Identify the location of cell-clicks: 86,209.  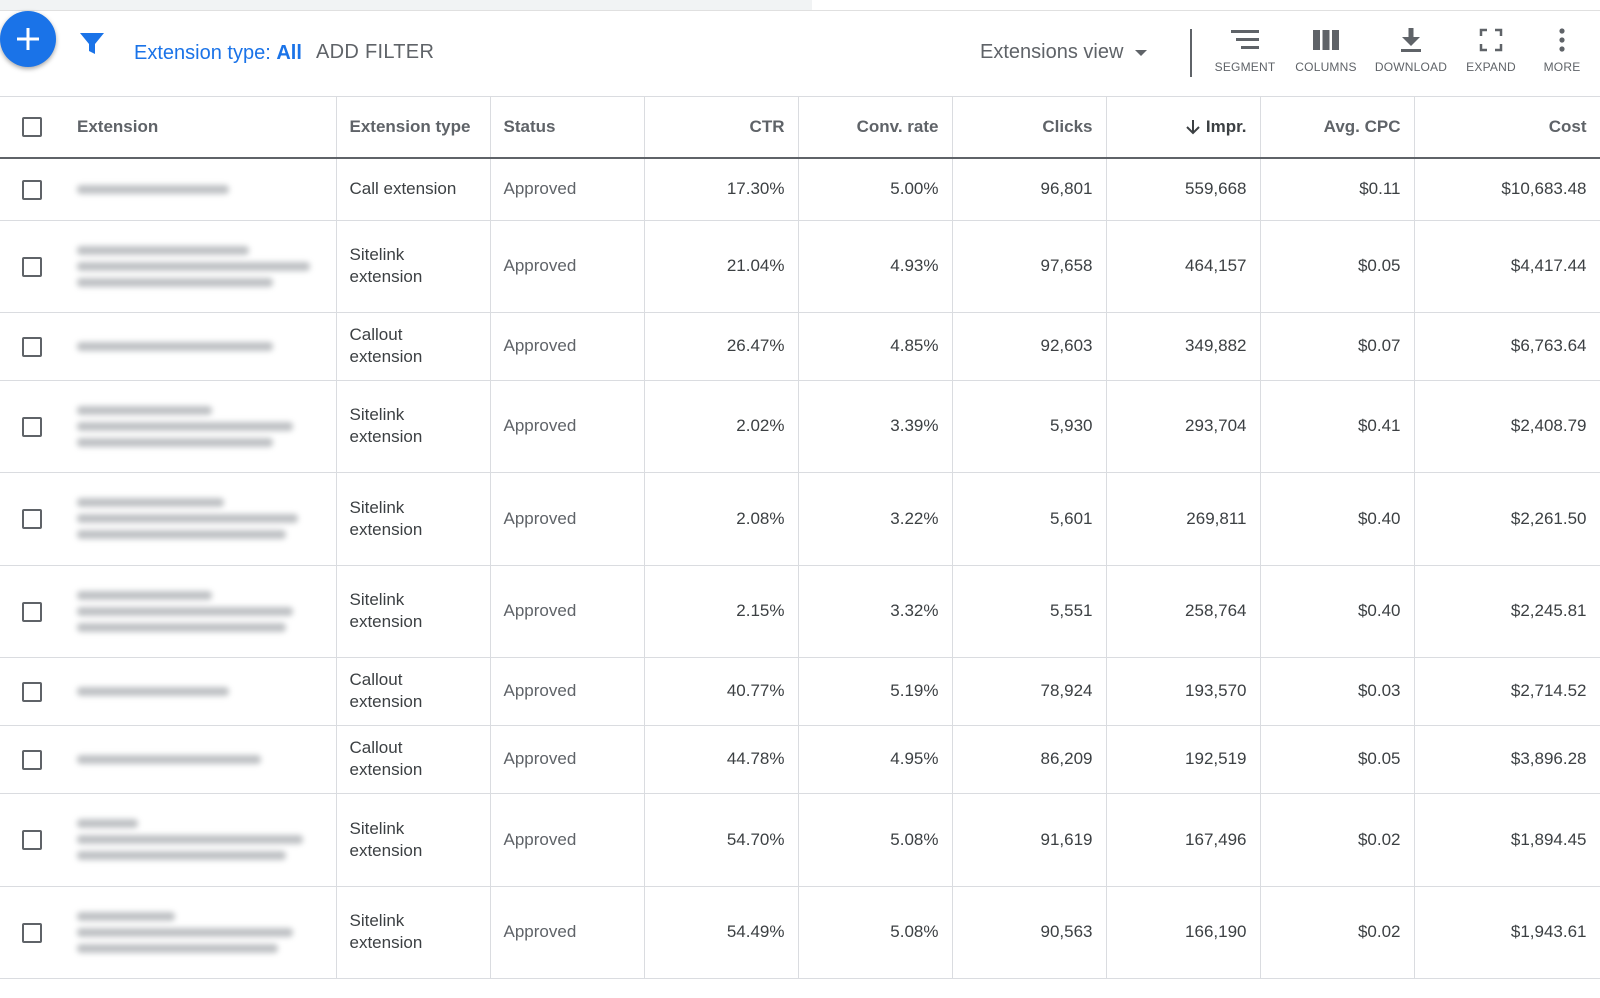
(1029, 759).